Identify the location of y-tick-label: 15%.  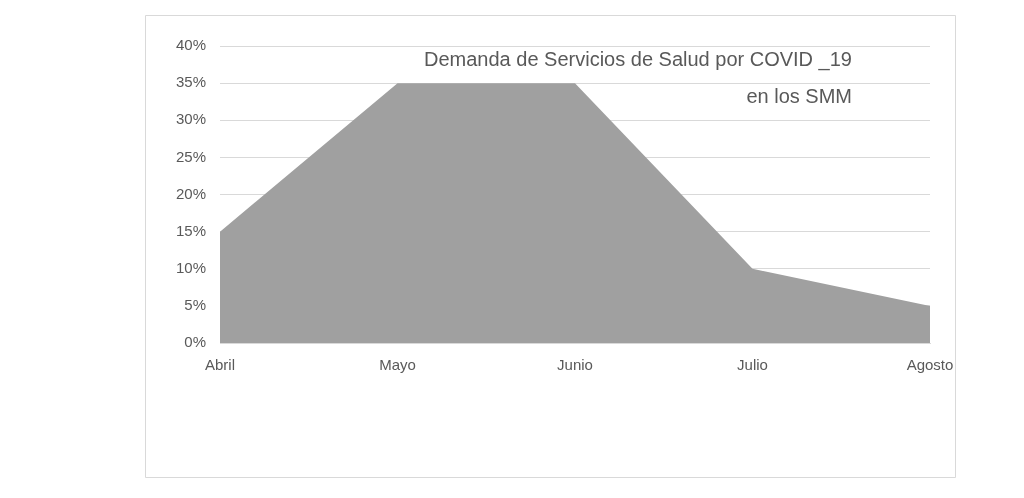
(190, 230).